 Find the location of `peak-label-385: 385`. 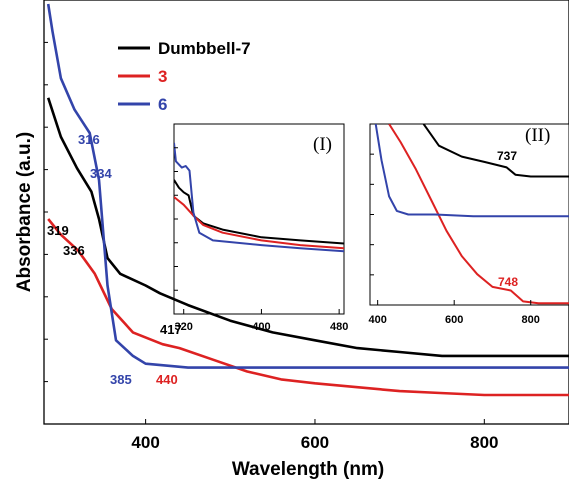

peak-label-385: 385 is located at coordinates (121, 379).